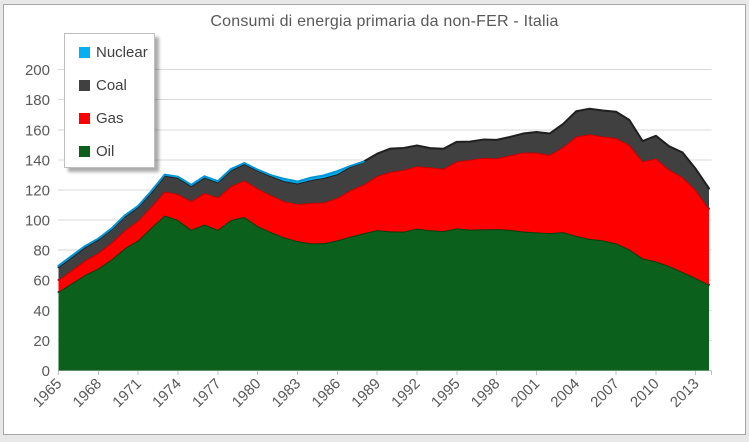 Image resolution: width=749 pixels, height=442 pixels. Describe the element at coordinates (37, 221) in the screenshot. I see `y-axis-label: 100` at that location.